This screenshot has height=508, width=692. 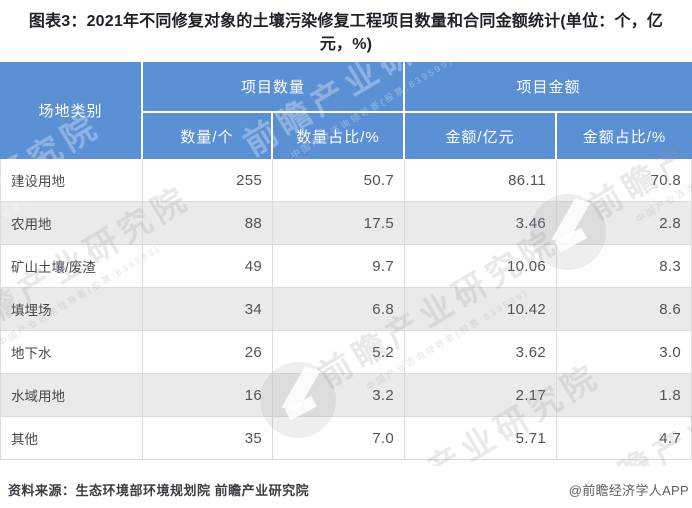 What do you see at coordinates (628, 490) in the screenshot?
I see `app-credit: @前瞻经济学人APP` at bounding box center [628, 490].